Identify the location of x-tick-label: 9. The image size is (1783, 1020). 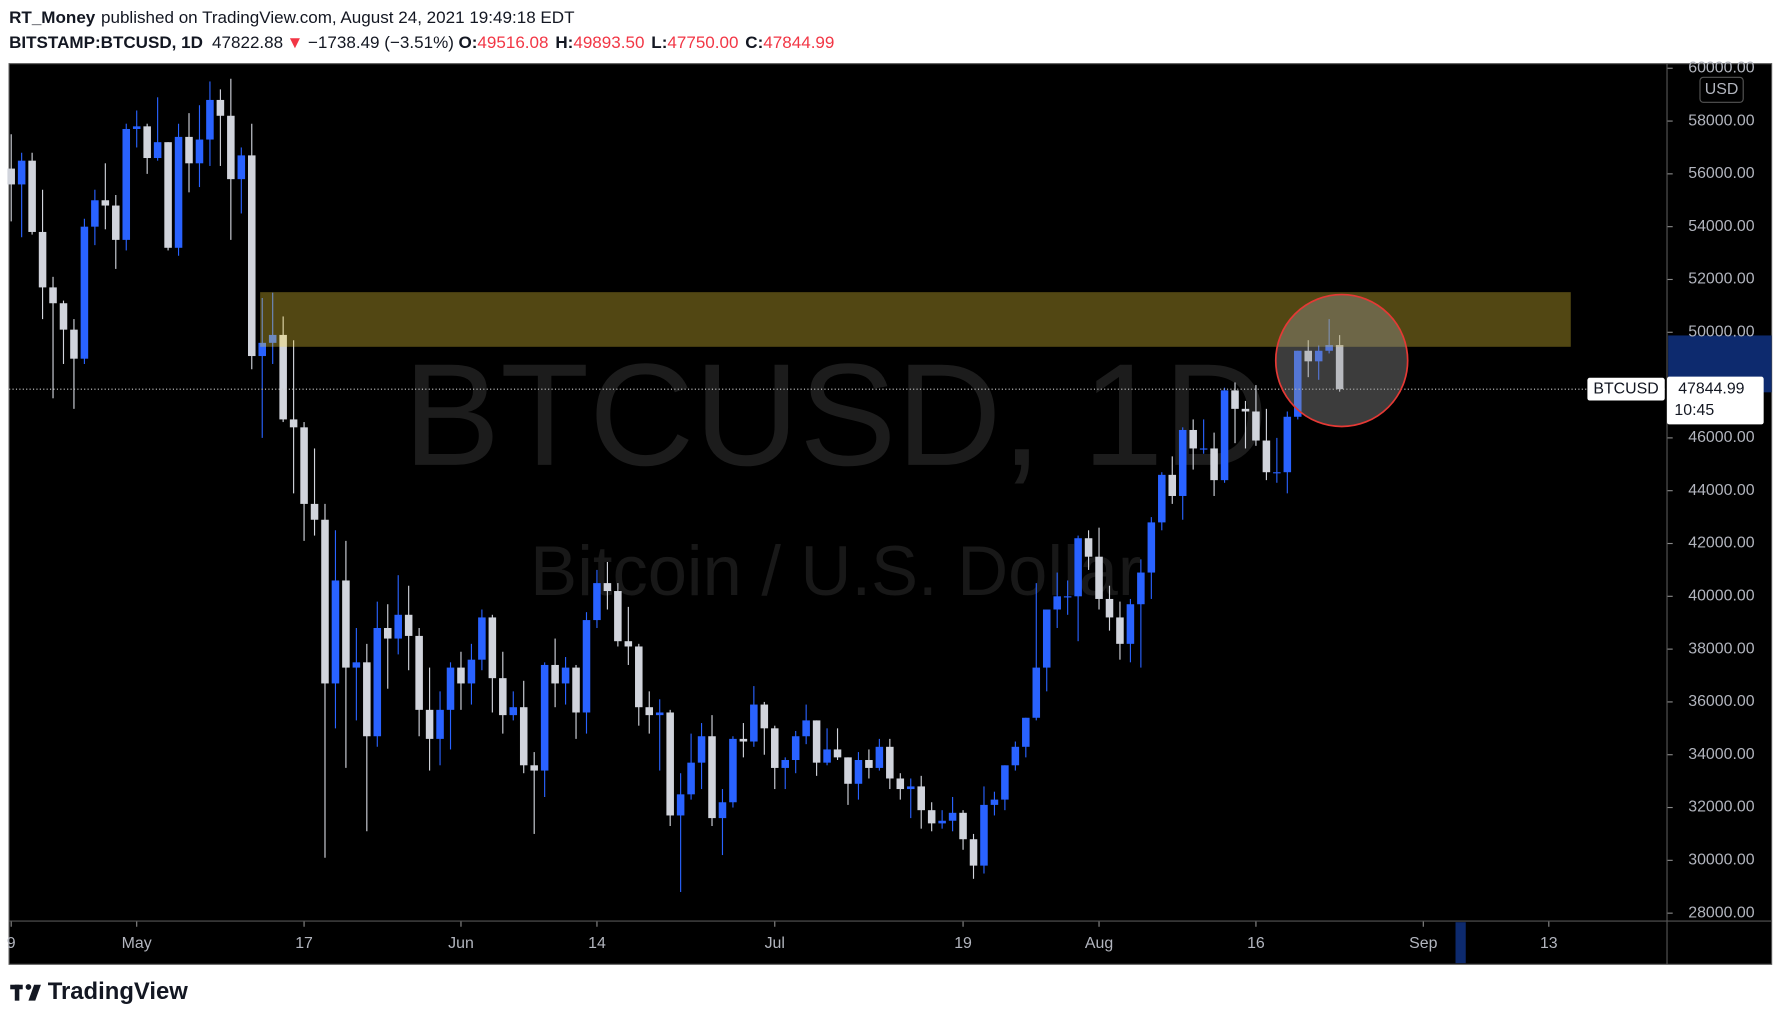
(11, 943).